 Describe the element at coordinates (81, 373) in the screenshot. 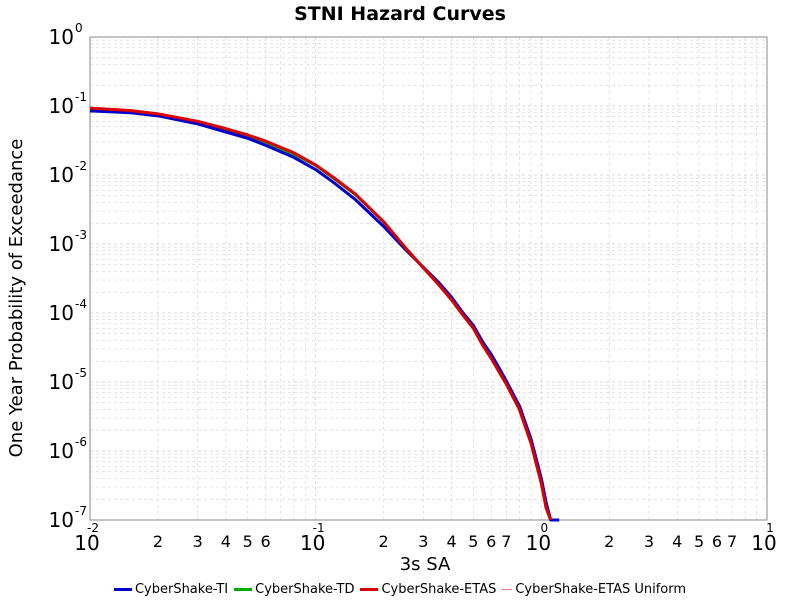

I see `y-tick-exponent: -5` at that location.